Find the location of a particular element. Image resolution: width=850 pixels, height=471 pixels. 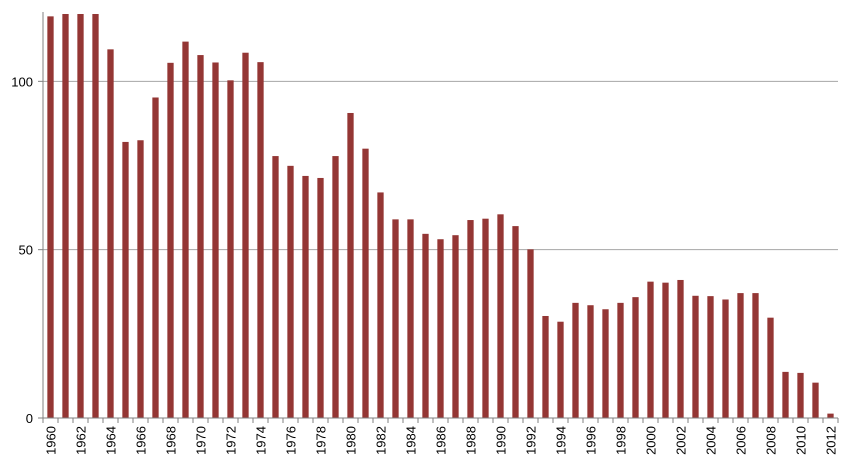

bar-1982 is located at coordinates (380, 305).